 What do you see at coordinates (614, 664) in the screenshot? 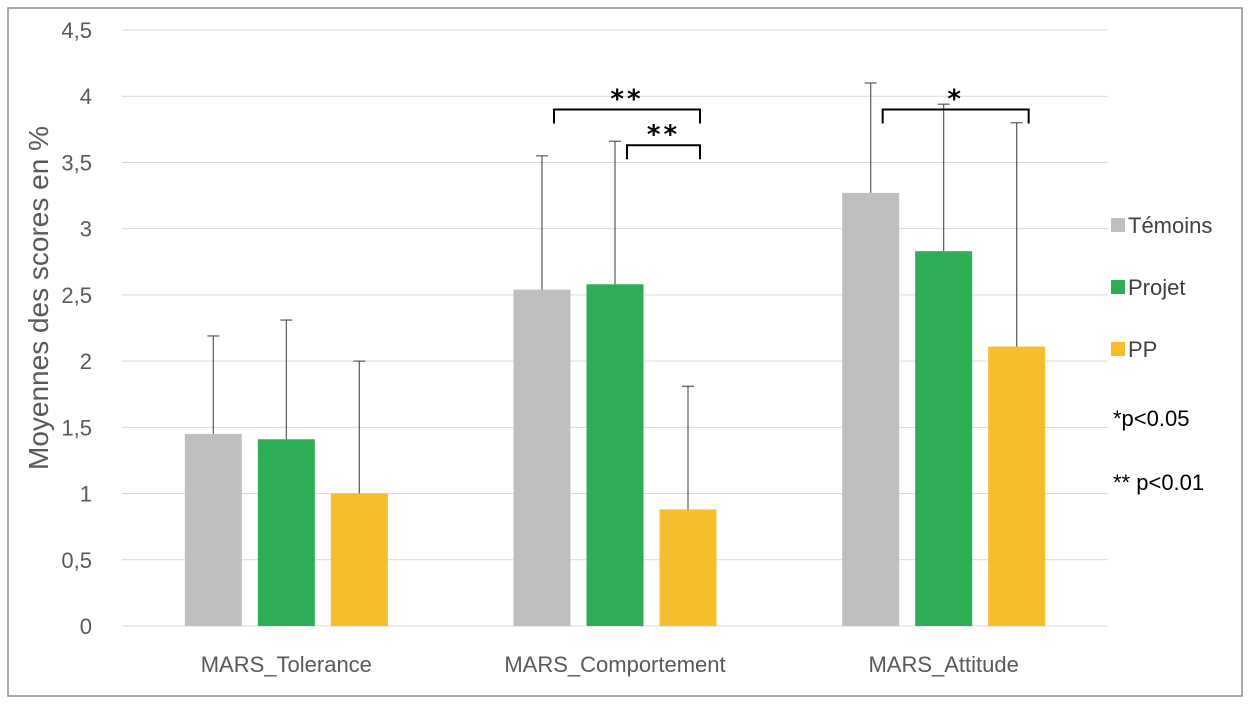
I see `x-tick-label: MARS_Comportement` at bounding box center [614, 664].